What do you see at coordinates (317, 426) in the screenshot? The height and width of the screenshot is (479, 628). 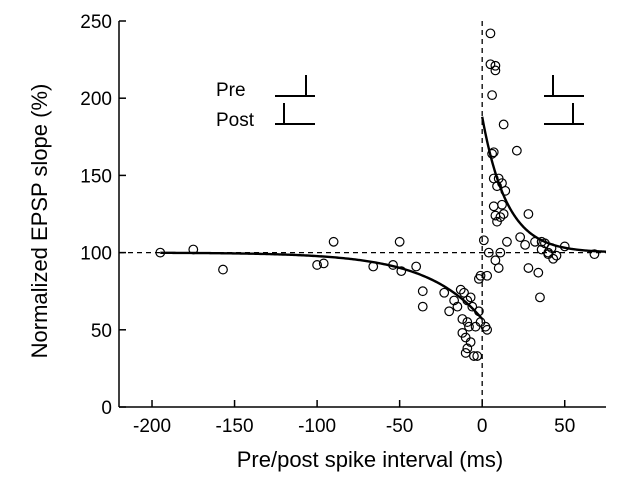 I see `x-tick-label: -100` at bounding box center [317, 426].